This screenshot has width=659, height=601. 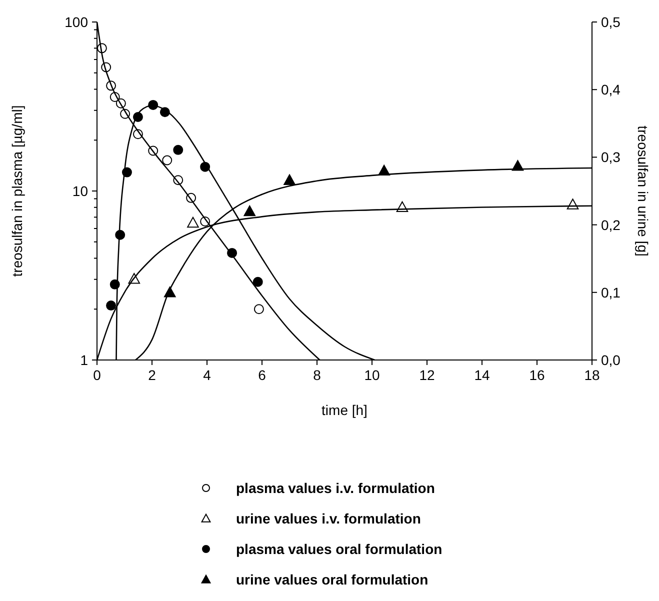 I want to click on x-tick-label: 0, so click(x=97, y=375).